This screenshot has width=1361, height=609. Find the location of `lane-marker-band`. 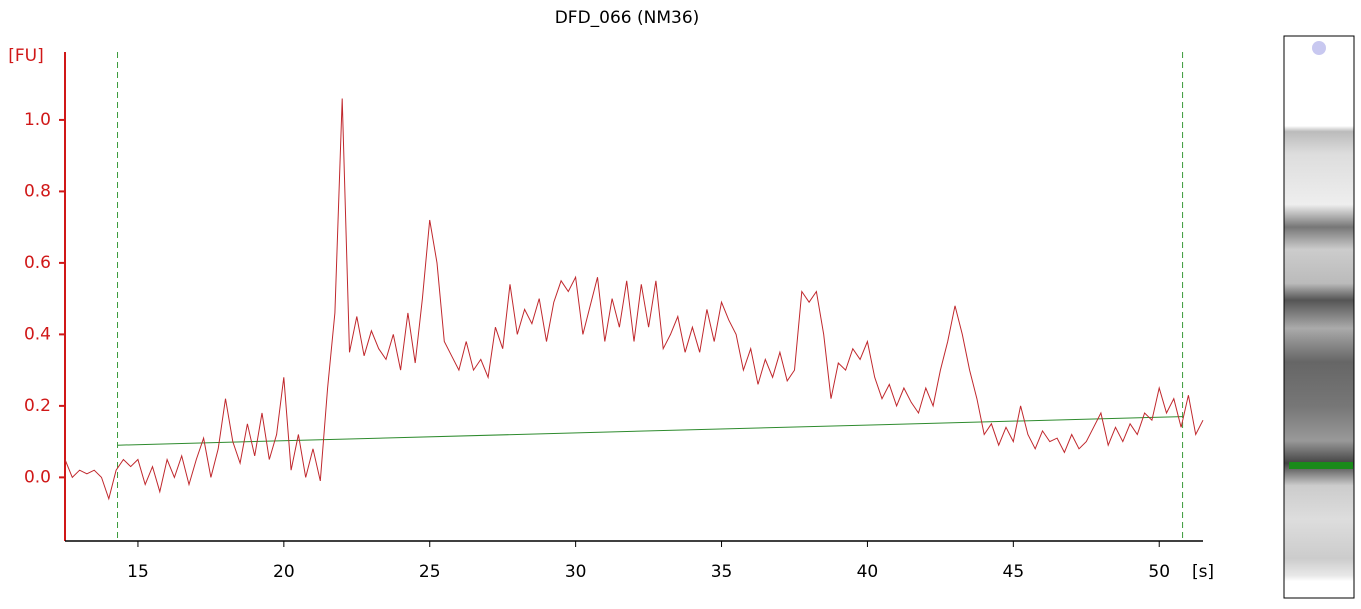

lane-marker-band is located at coordinates (1321, 465).